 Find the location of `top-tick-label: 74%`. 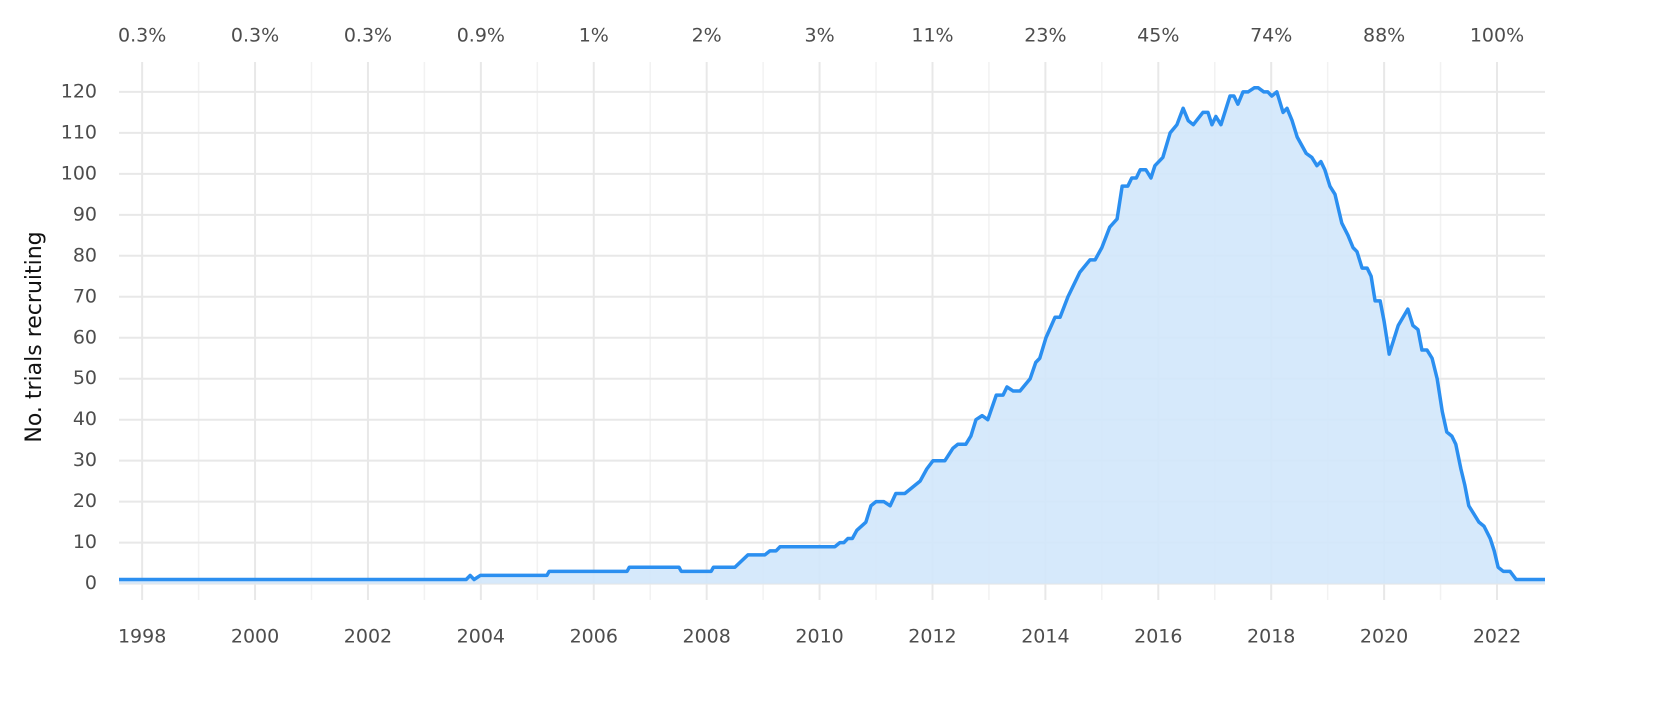

top-tick-label: 74% is located at coordinates (1271, 36).